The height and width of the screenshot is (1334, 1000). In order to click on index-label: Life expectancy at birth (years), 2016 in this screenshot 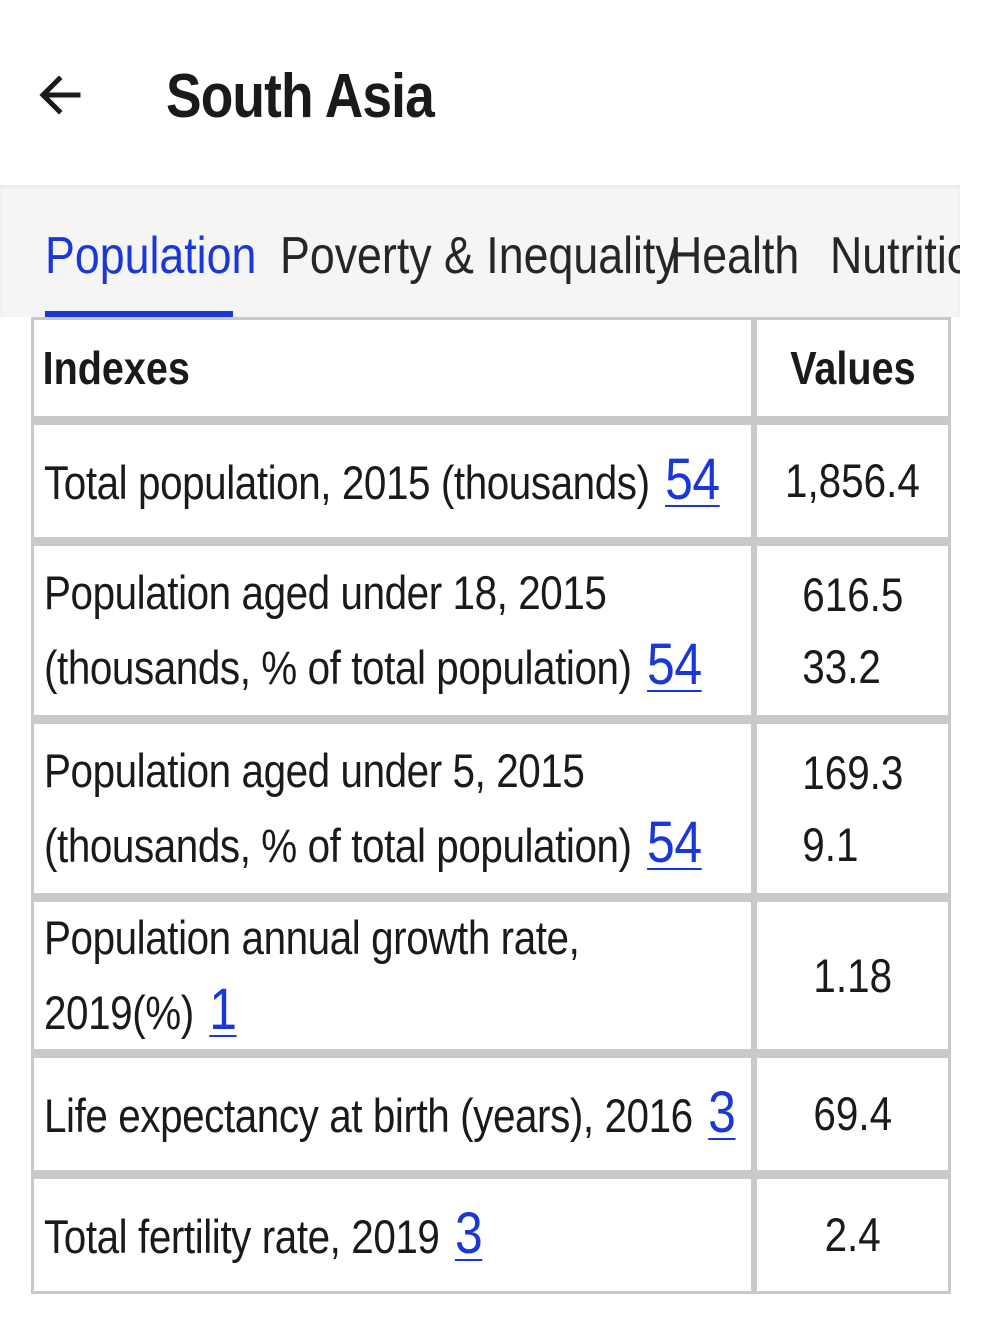, I will do `click(368, 1115)`.